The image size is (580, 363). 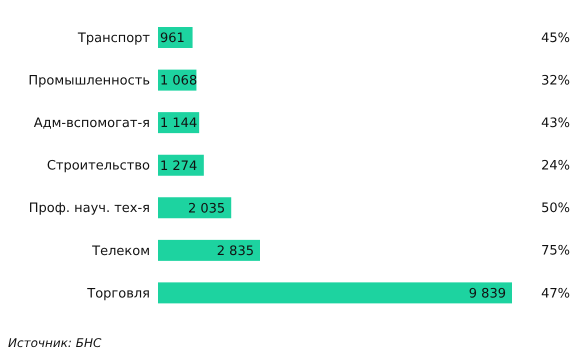 I want to click on y-tick-label: Промышленность, so click(x=89, y=80).